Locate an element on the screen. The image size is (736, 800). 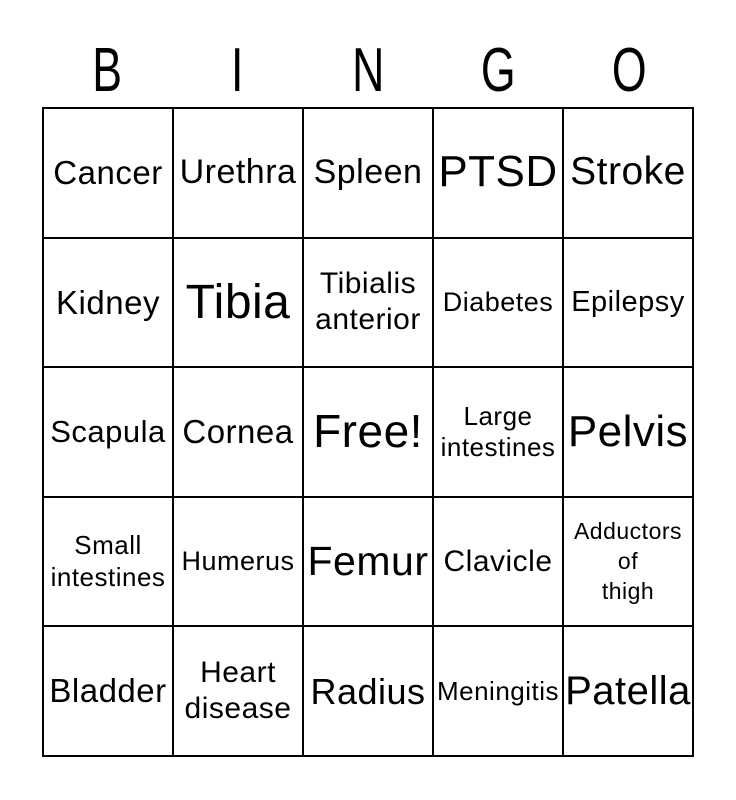
bingo-cell-ptsd: PTSD is located at coordinates (498, 173).